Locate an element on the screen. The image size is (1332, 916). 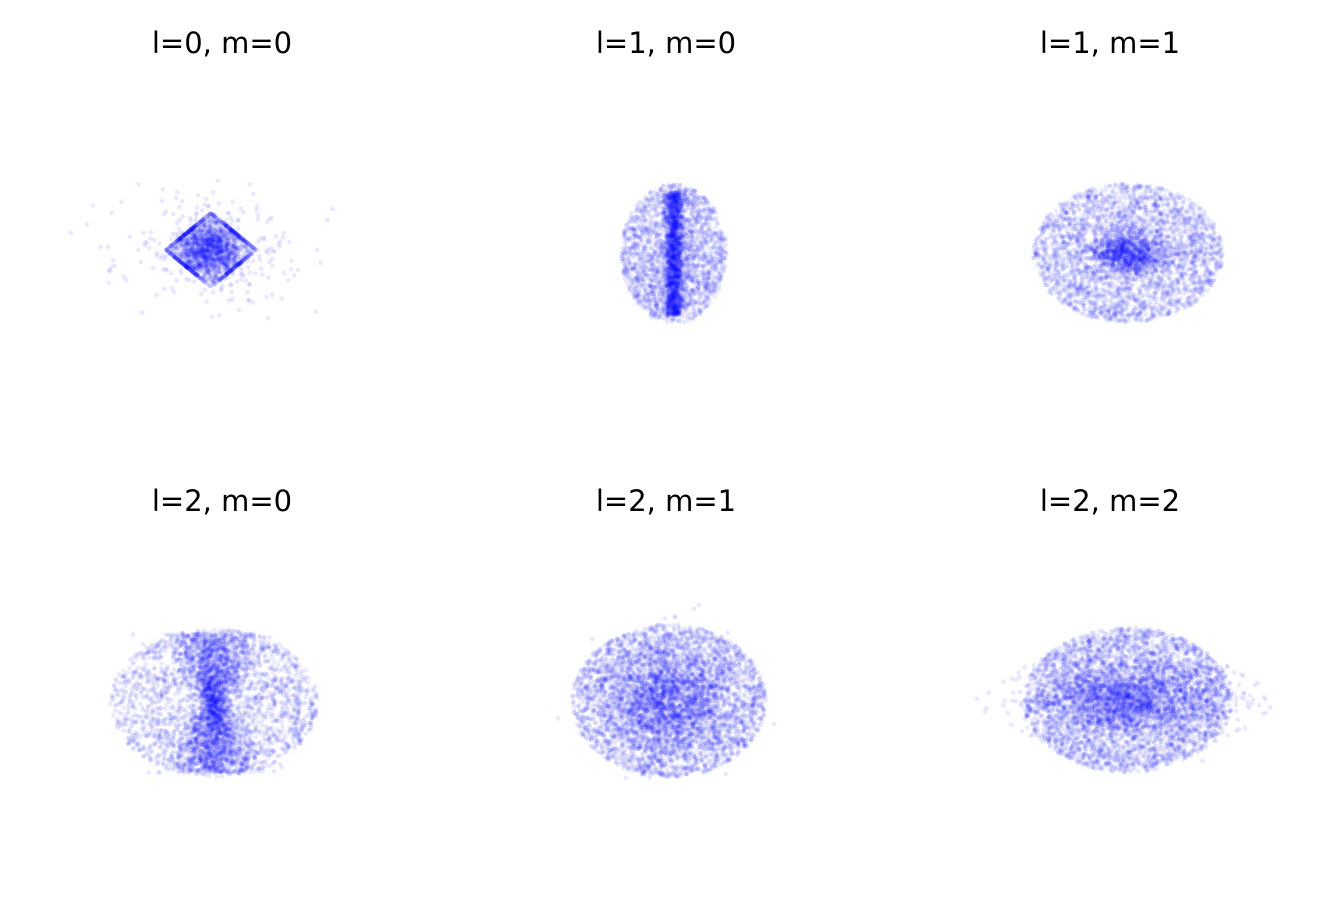
panel-title: l=0, m=0 is located at coordinates (222, 43).